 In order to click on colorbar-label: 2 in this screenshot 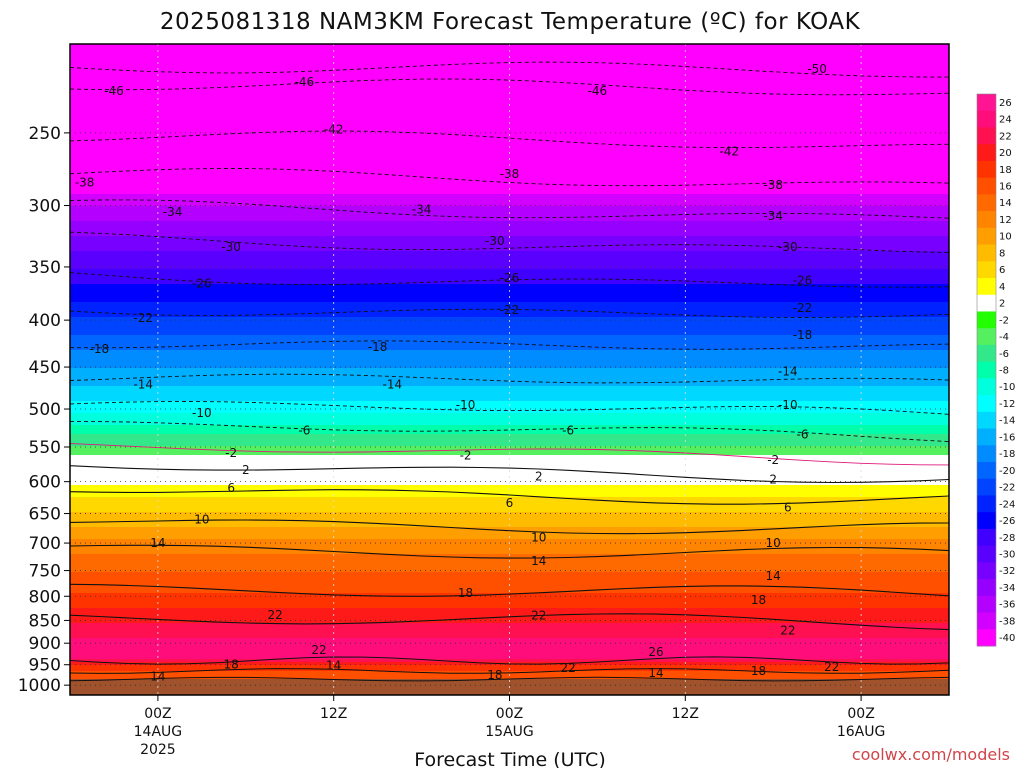, I will do `click(1002, 304)`.